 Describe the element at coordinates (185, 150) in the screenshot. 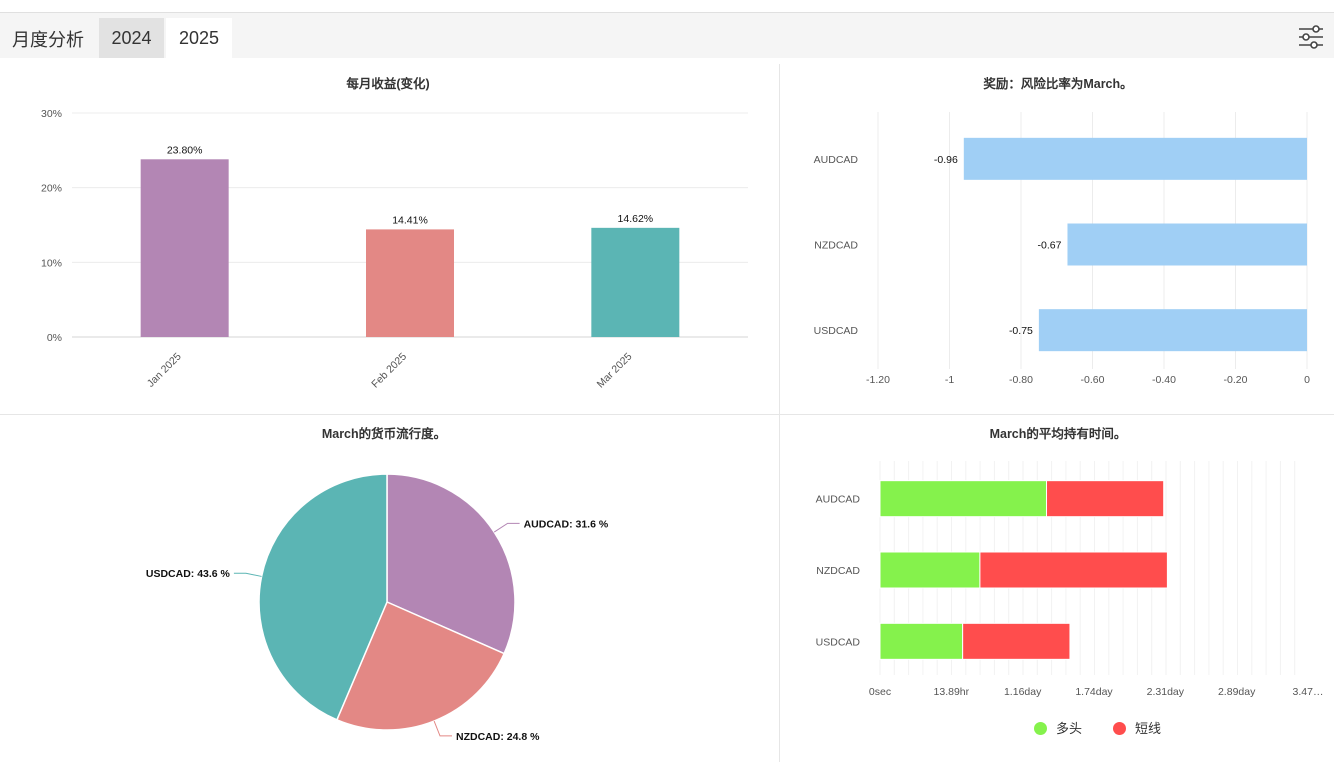

I see `bar-data-label: 23.80%` at that location.